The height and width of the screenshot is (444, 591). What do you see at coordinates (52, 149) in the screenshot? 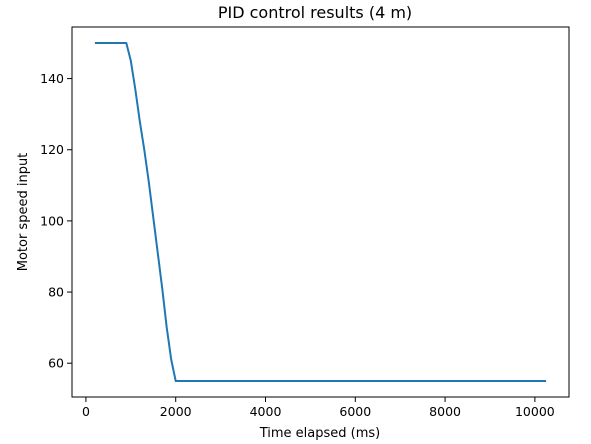
I see `y-tick-label: 120` at bounding box center [52, 149].